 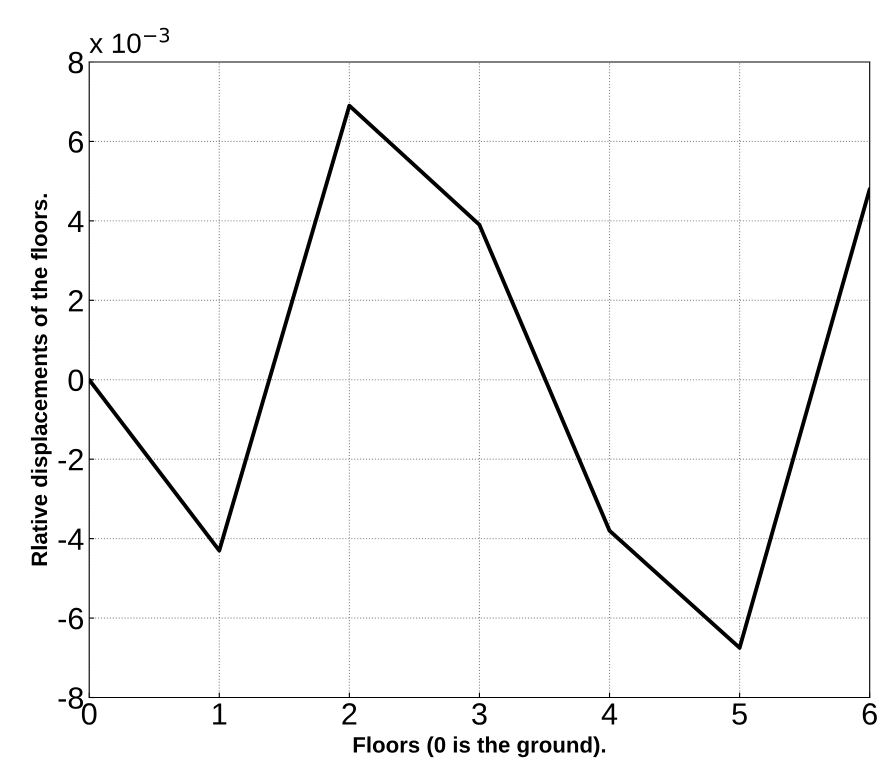 I want to click on y-tick-label: -4, so click(x=71, y=539).